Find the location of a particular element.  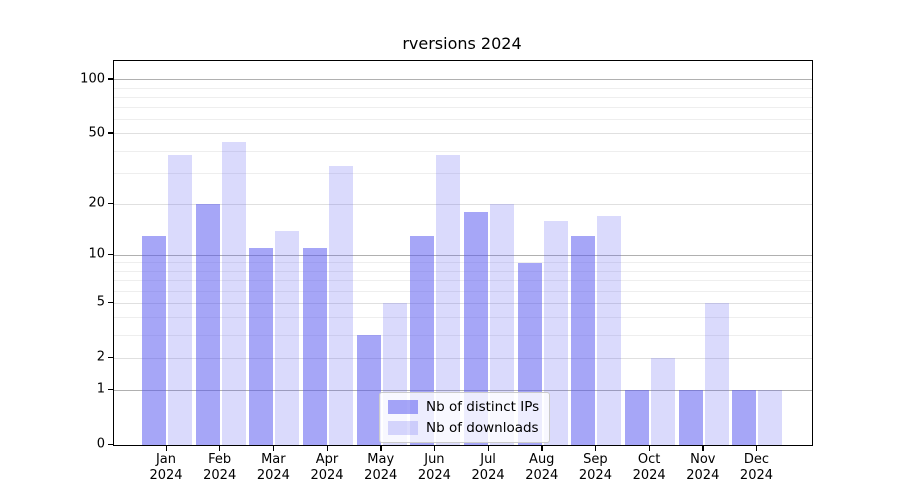

legend-label: Nb of downloads is located at coordinates (482, 428).